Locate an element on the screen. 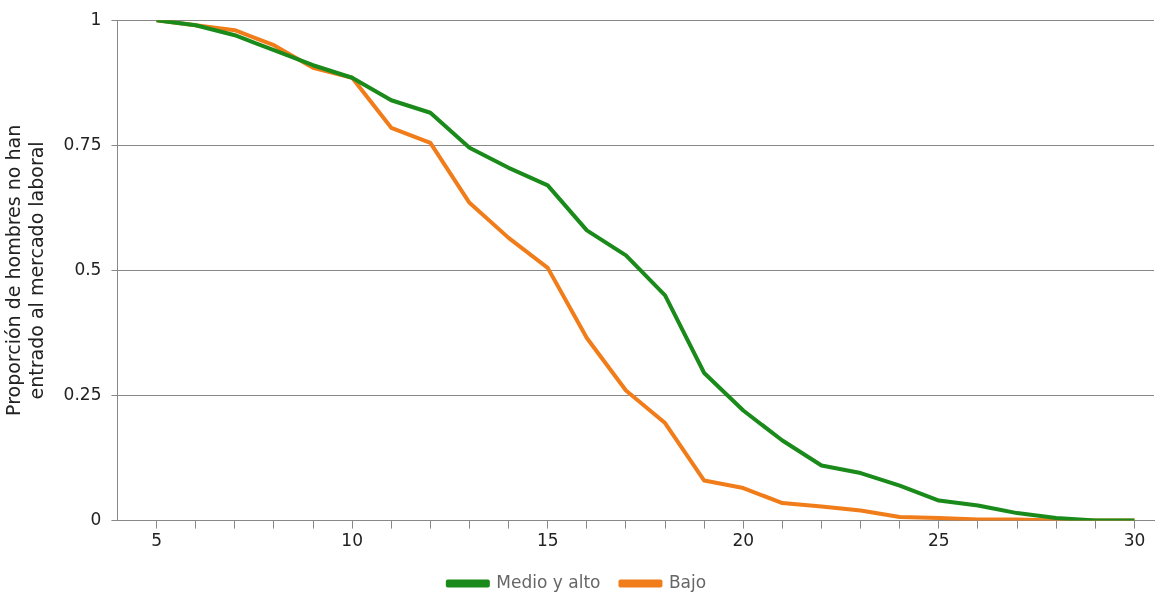 Image resolution: width=1169 pixels, height=602 pixels. x-tick-label: 20 is located at coordinates (743, 540).